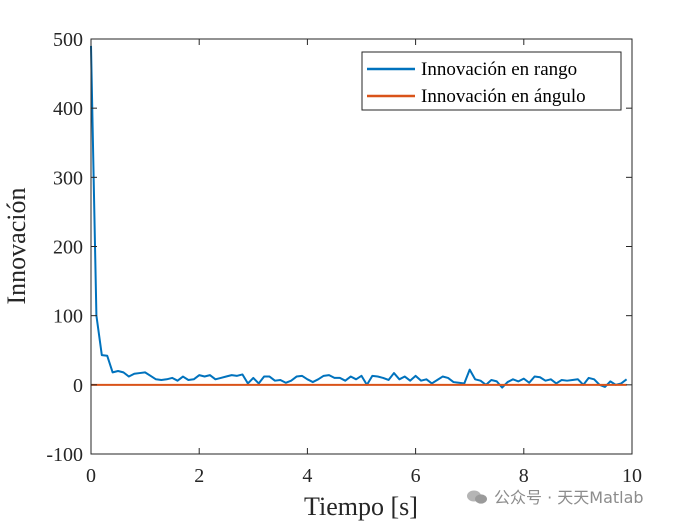  What do you see at coordinates (16, 246) in the screenshot?
I see `y-axis-title: Innovación` at bounding box center [16, 246].